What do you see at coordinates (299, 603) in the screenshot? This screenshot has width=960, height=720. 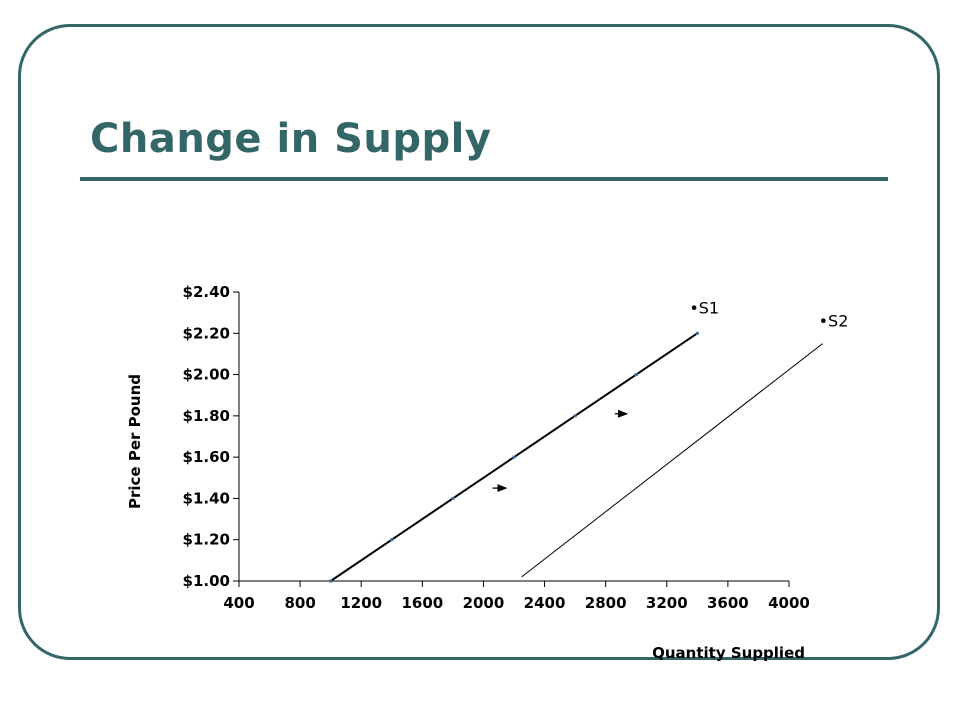 I see `x-tick-label: 800` at bounding box center [299, 603].